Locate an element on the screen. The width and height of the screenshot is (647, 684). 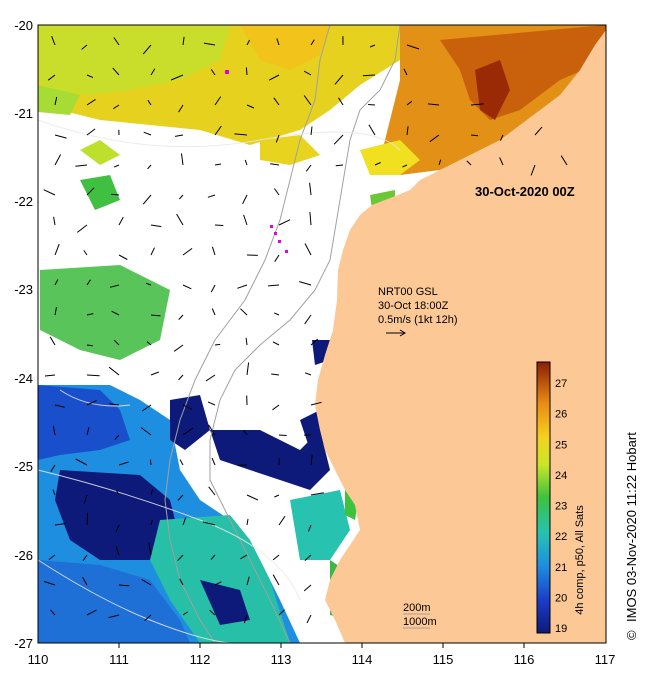
lat-tick-label: -22 is located at coordinates (23, 201).